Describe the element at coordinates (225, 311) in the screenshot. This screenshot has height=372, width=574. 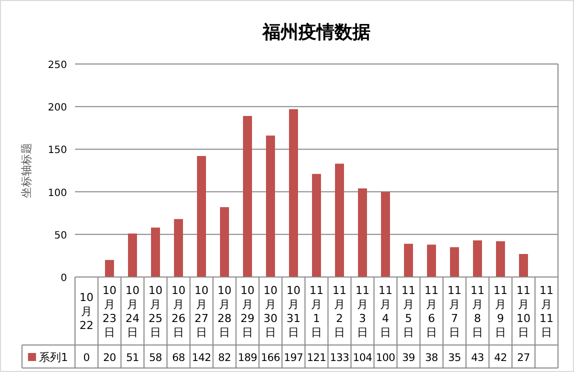
I see `x-tick-label: 10月28日` at that location.